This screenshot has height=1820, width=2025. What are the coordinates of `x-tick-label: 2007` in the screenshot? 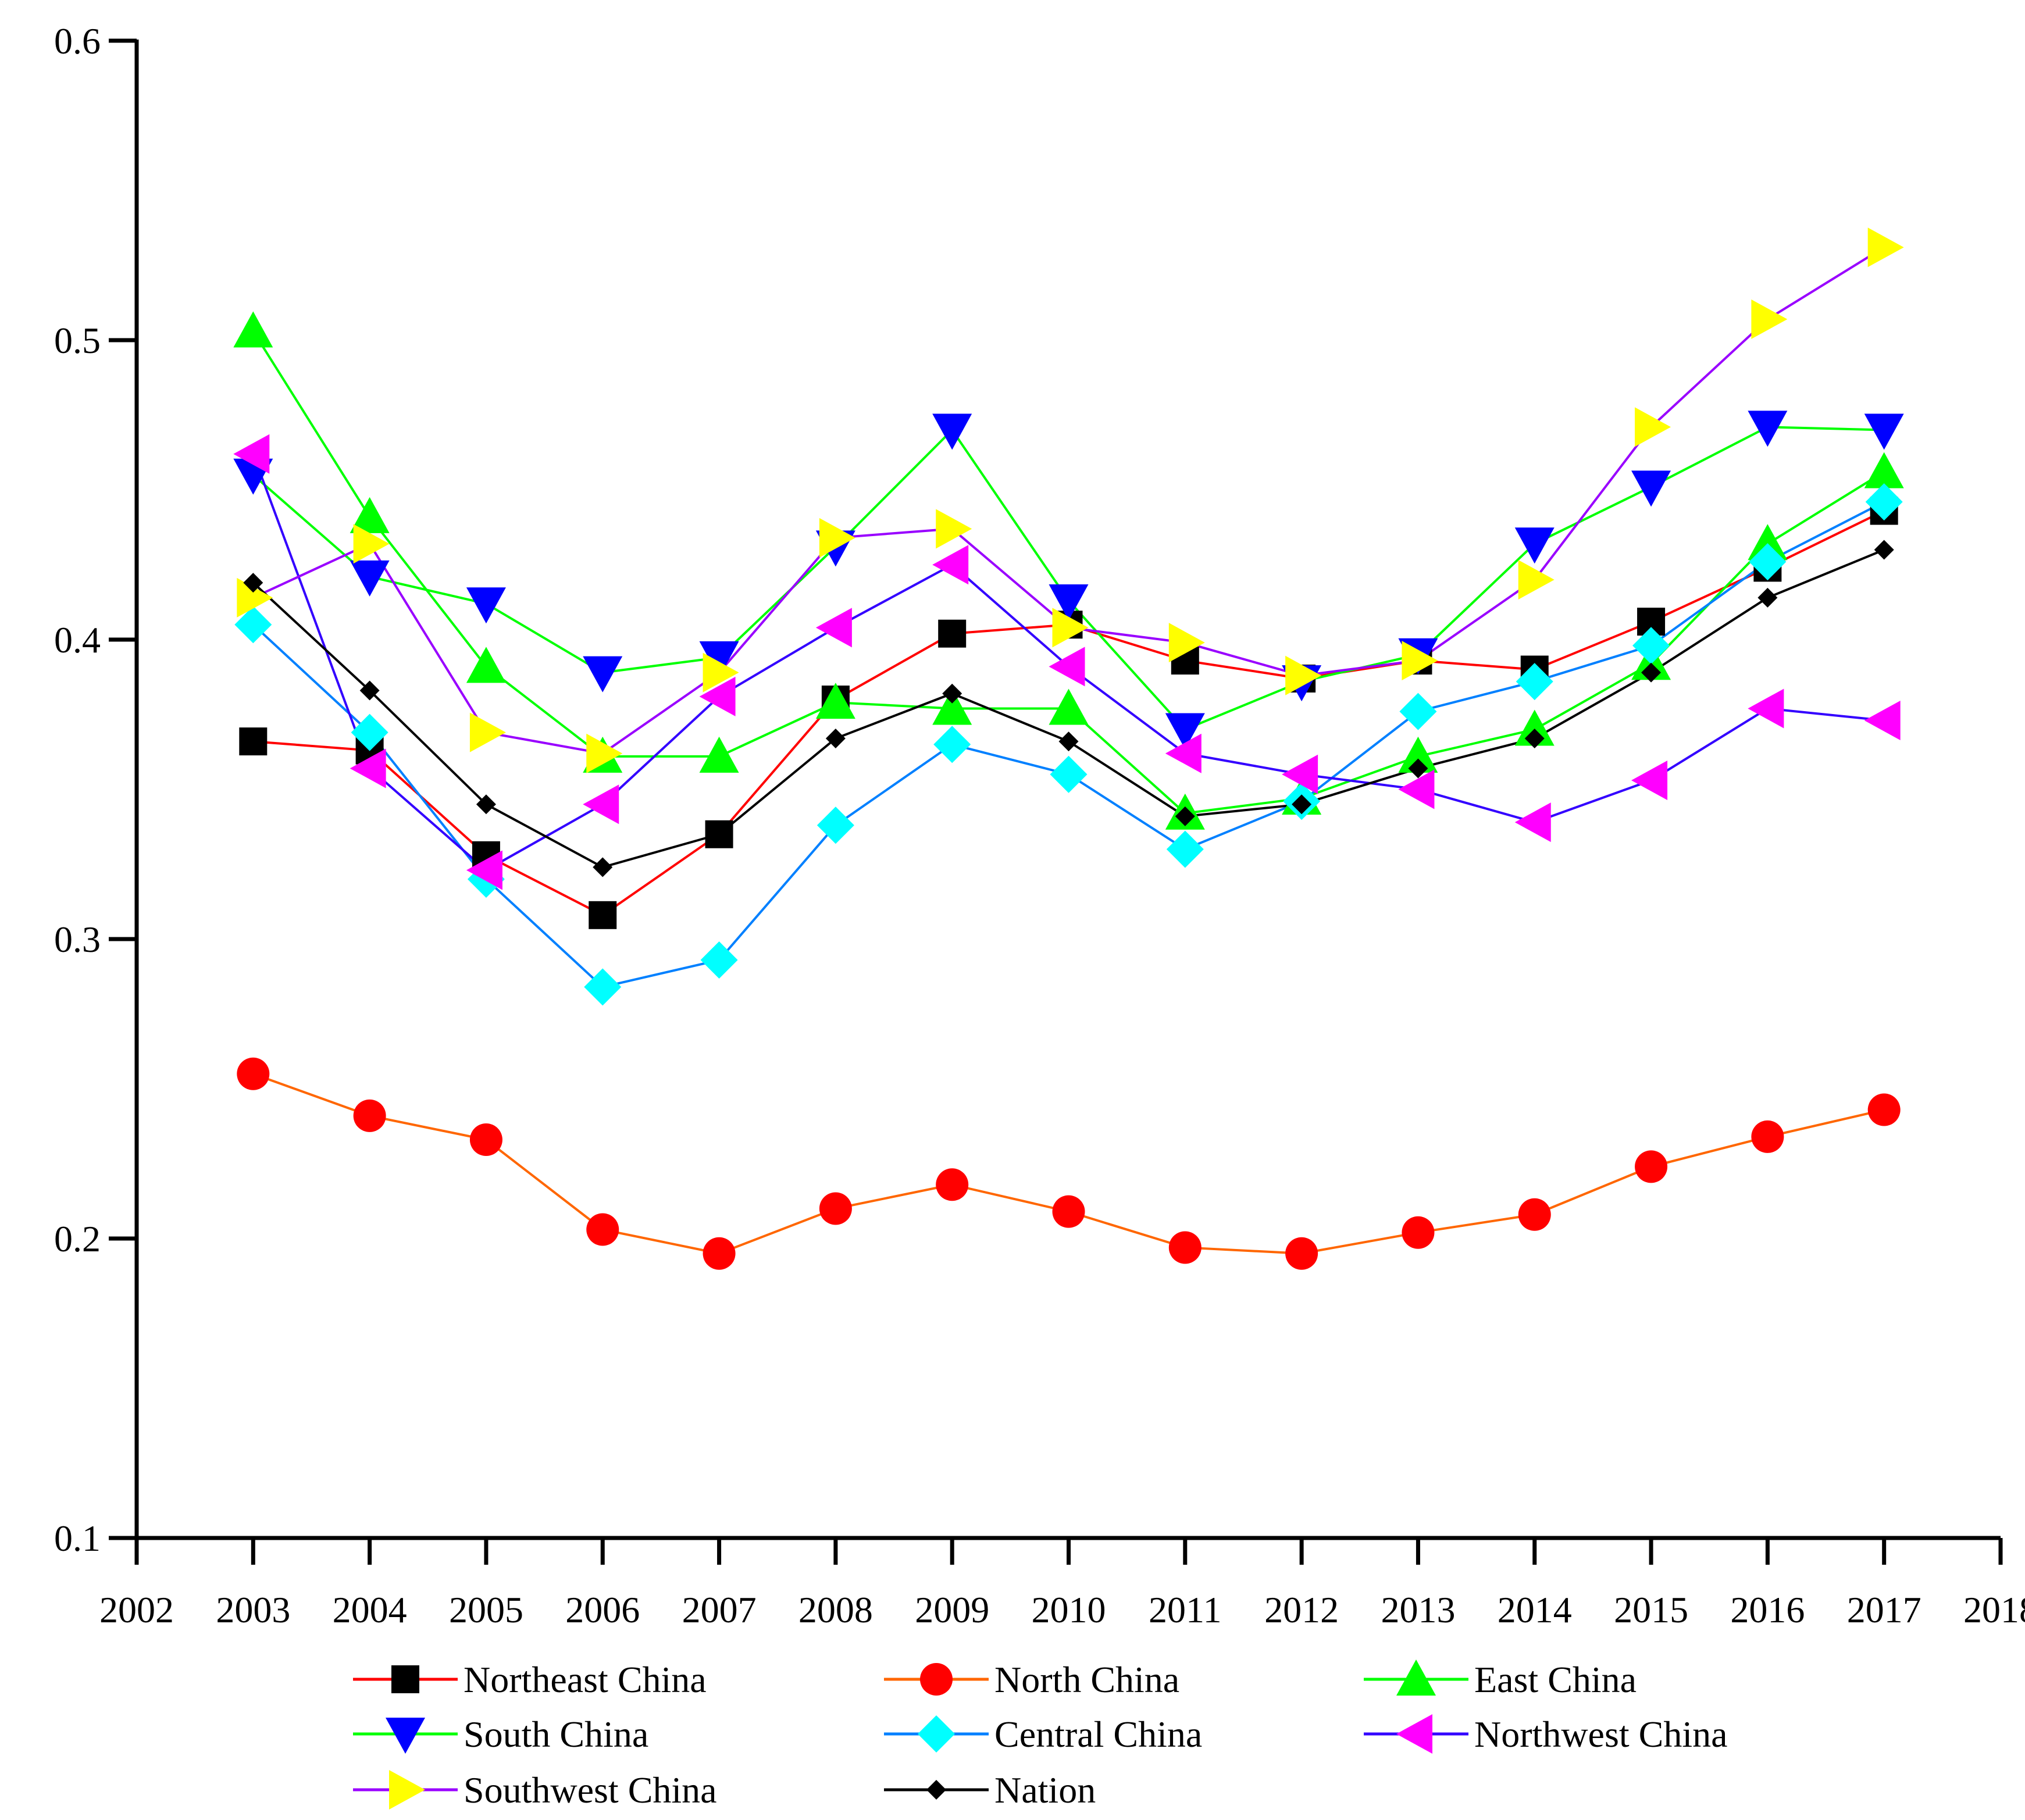 It's located at (720, 1610).